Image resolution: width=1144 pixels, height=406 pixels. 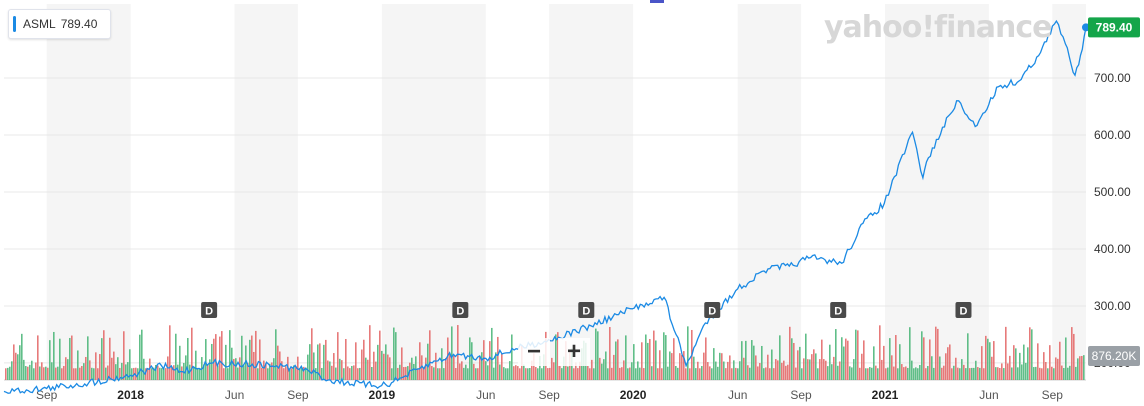 What do you see at coordinates (60, 24) in the screenshot?
I see `ticker-badge: ASML 789.40` at bounding box center [60, 24].